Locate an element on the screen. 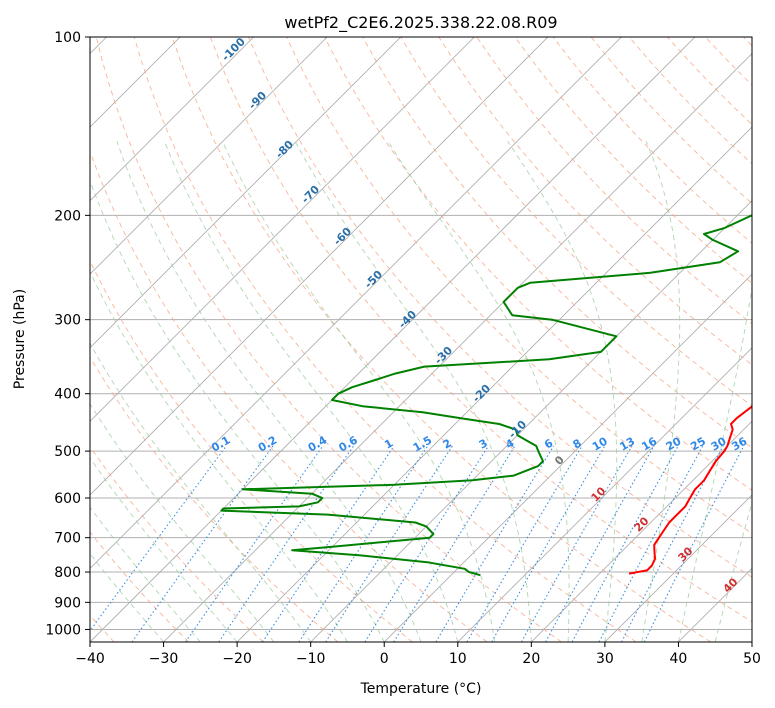 The height and width of the screenshot is (708, 775). x-tick-label: 40 is located at coordinates (679, 659).